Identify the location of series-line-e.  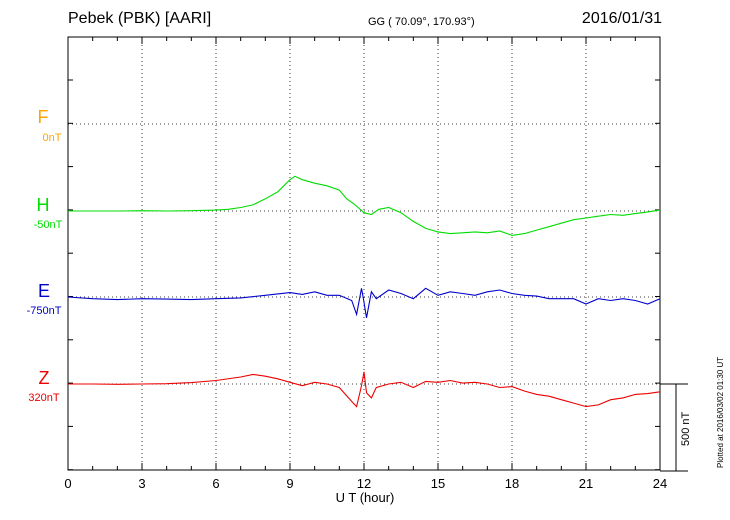
(364, 303).